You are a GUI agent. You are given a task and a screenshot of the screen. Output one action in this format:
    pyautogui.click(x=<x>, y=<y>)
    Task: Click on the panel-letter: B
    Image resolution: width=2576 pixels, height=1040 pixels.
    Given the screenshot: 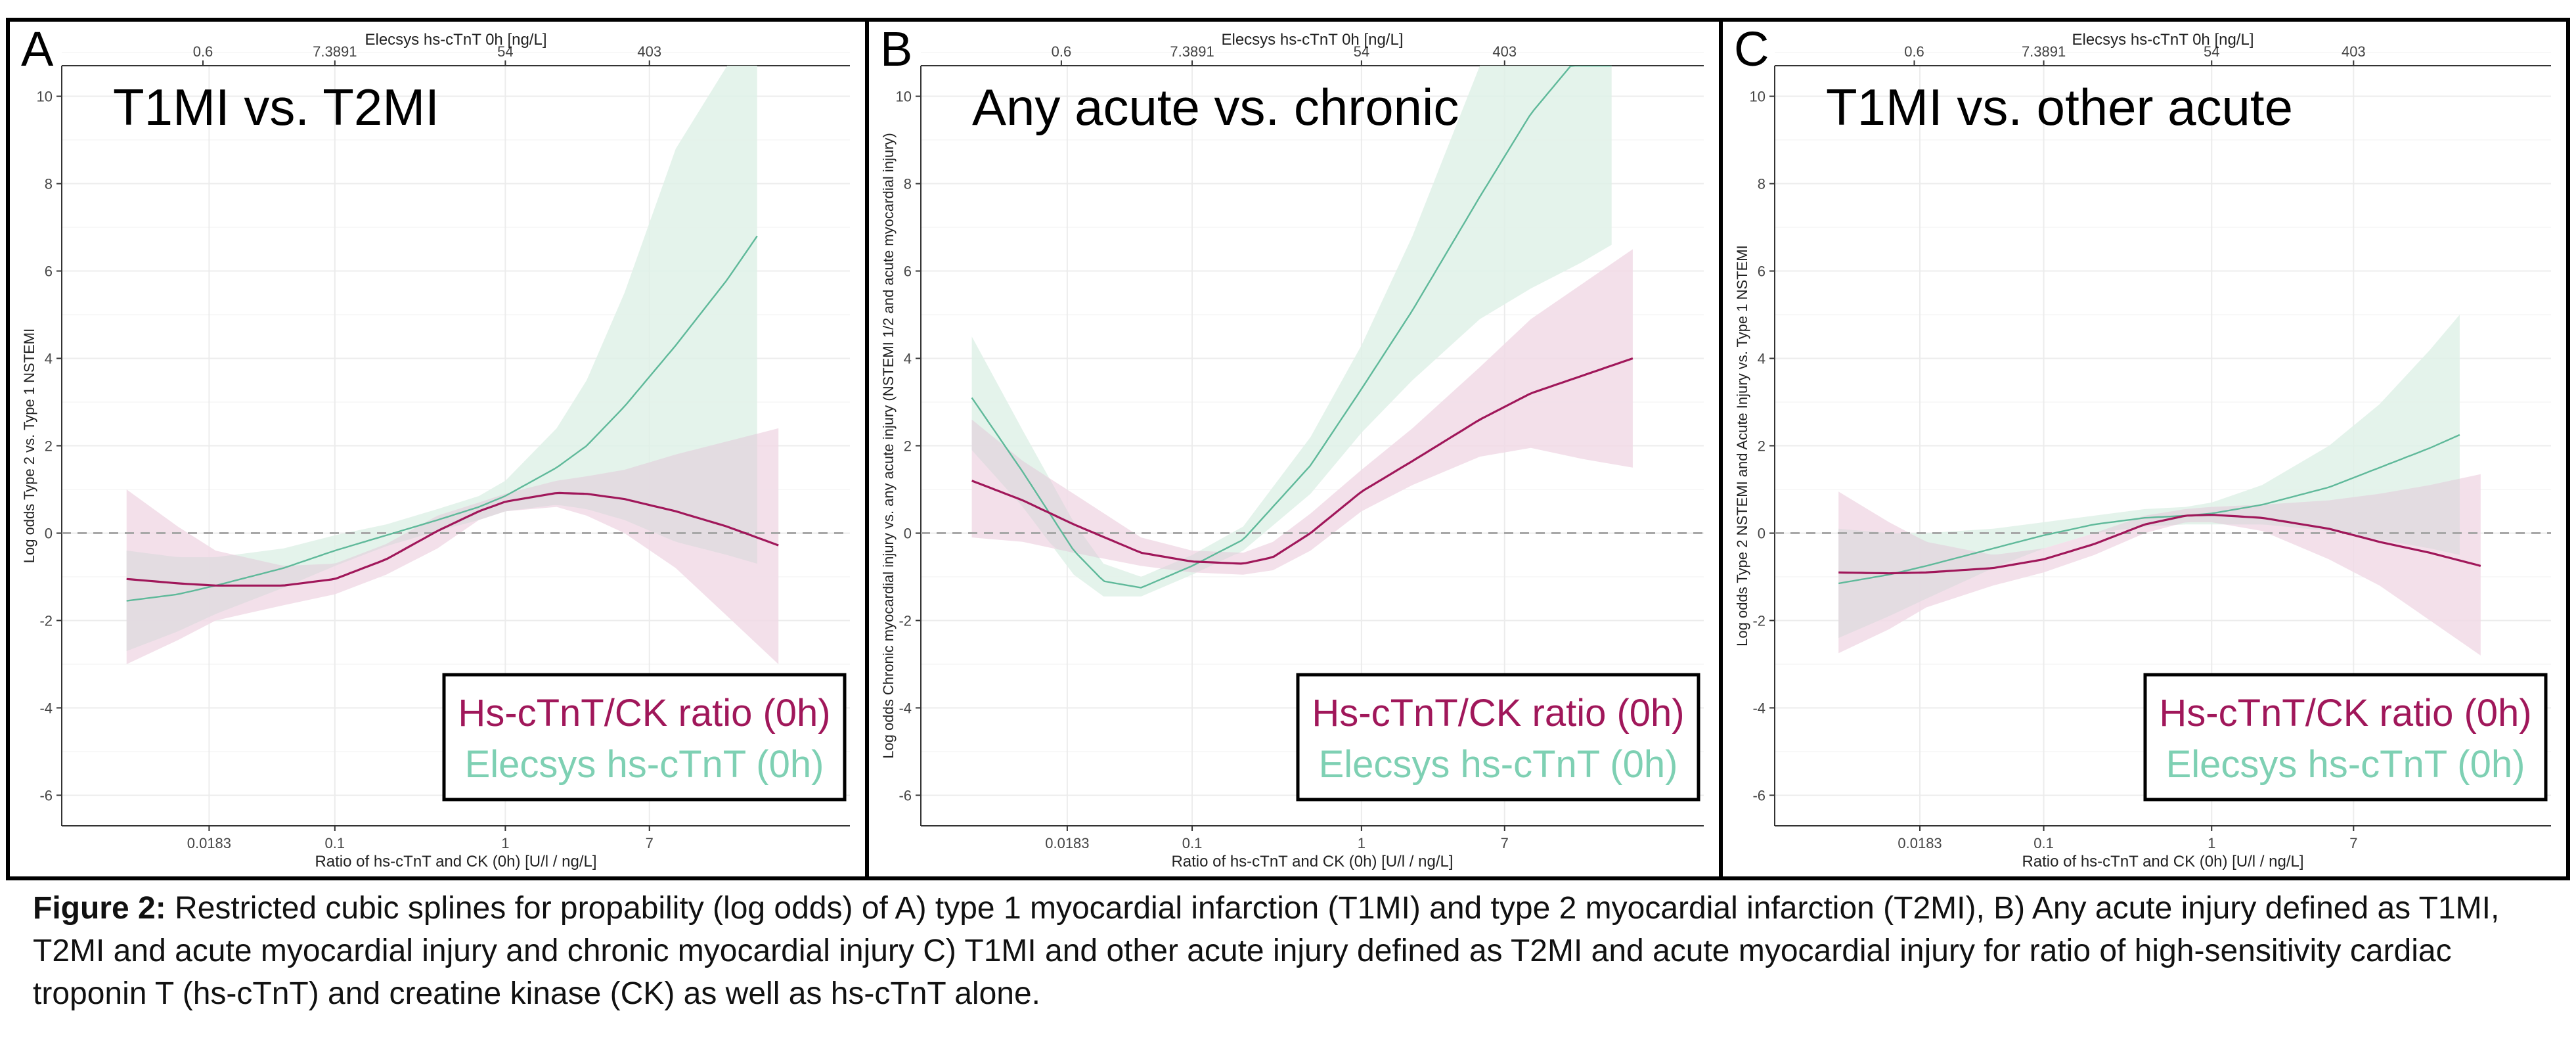 What is the action you would take?
    pyautogui.click(x=896, y=49)
    